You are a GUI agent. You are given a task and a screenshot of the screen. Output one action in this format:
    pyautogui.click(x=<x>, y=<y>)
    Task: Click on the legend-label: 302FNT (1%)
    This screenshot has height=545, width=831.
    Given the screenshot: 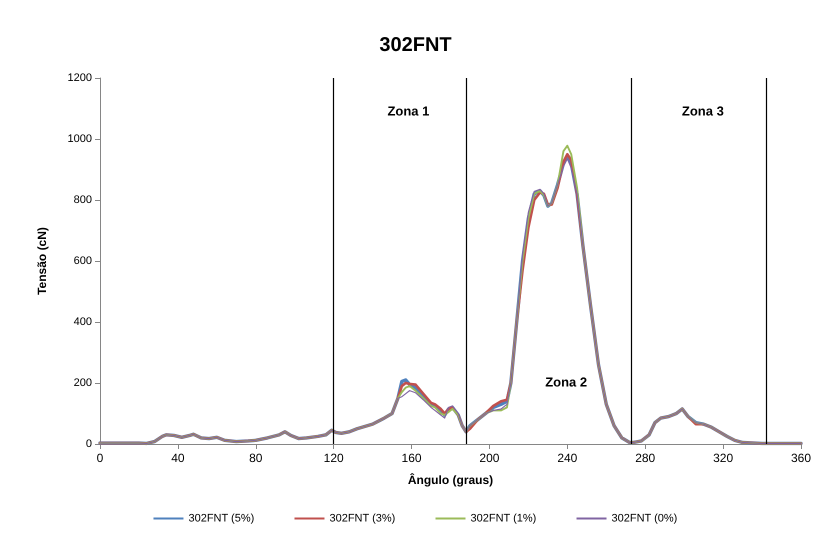 What is the action you would take?
    pyautogui.click(x=503, y=518)
    